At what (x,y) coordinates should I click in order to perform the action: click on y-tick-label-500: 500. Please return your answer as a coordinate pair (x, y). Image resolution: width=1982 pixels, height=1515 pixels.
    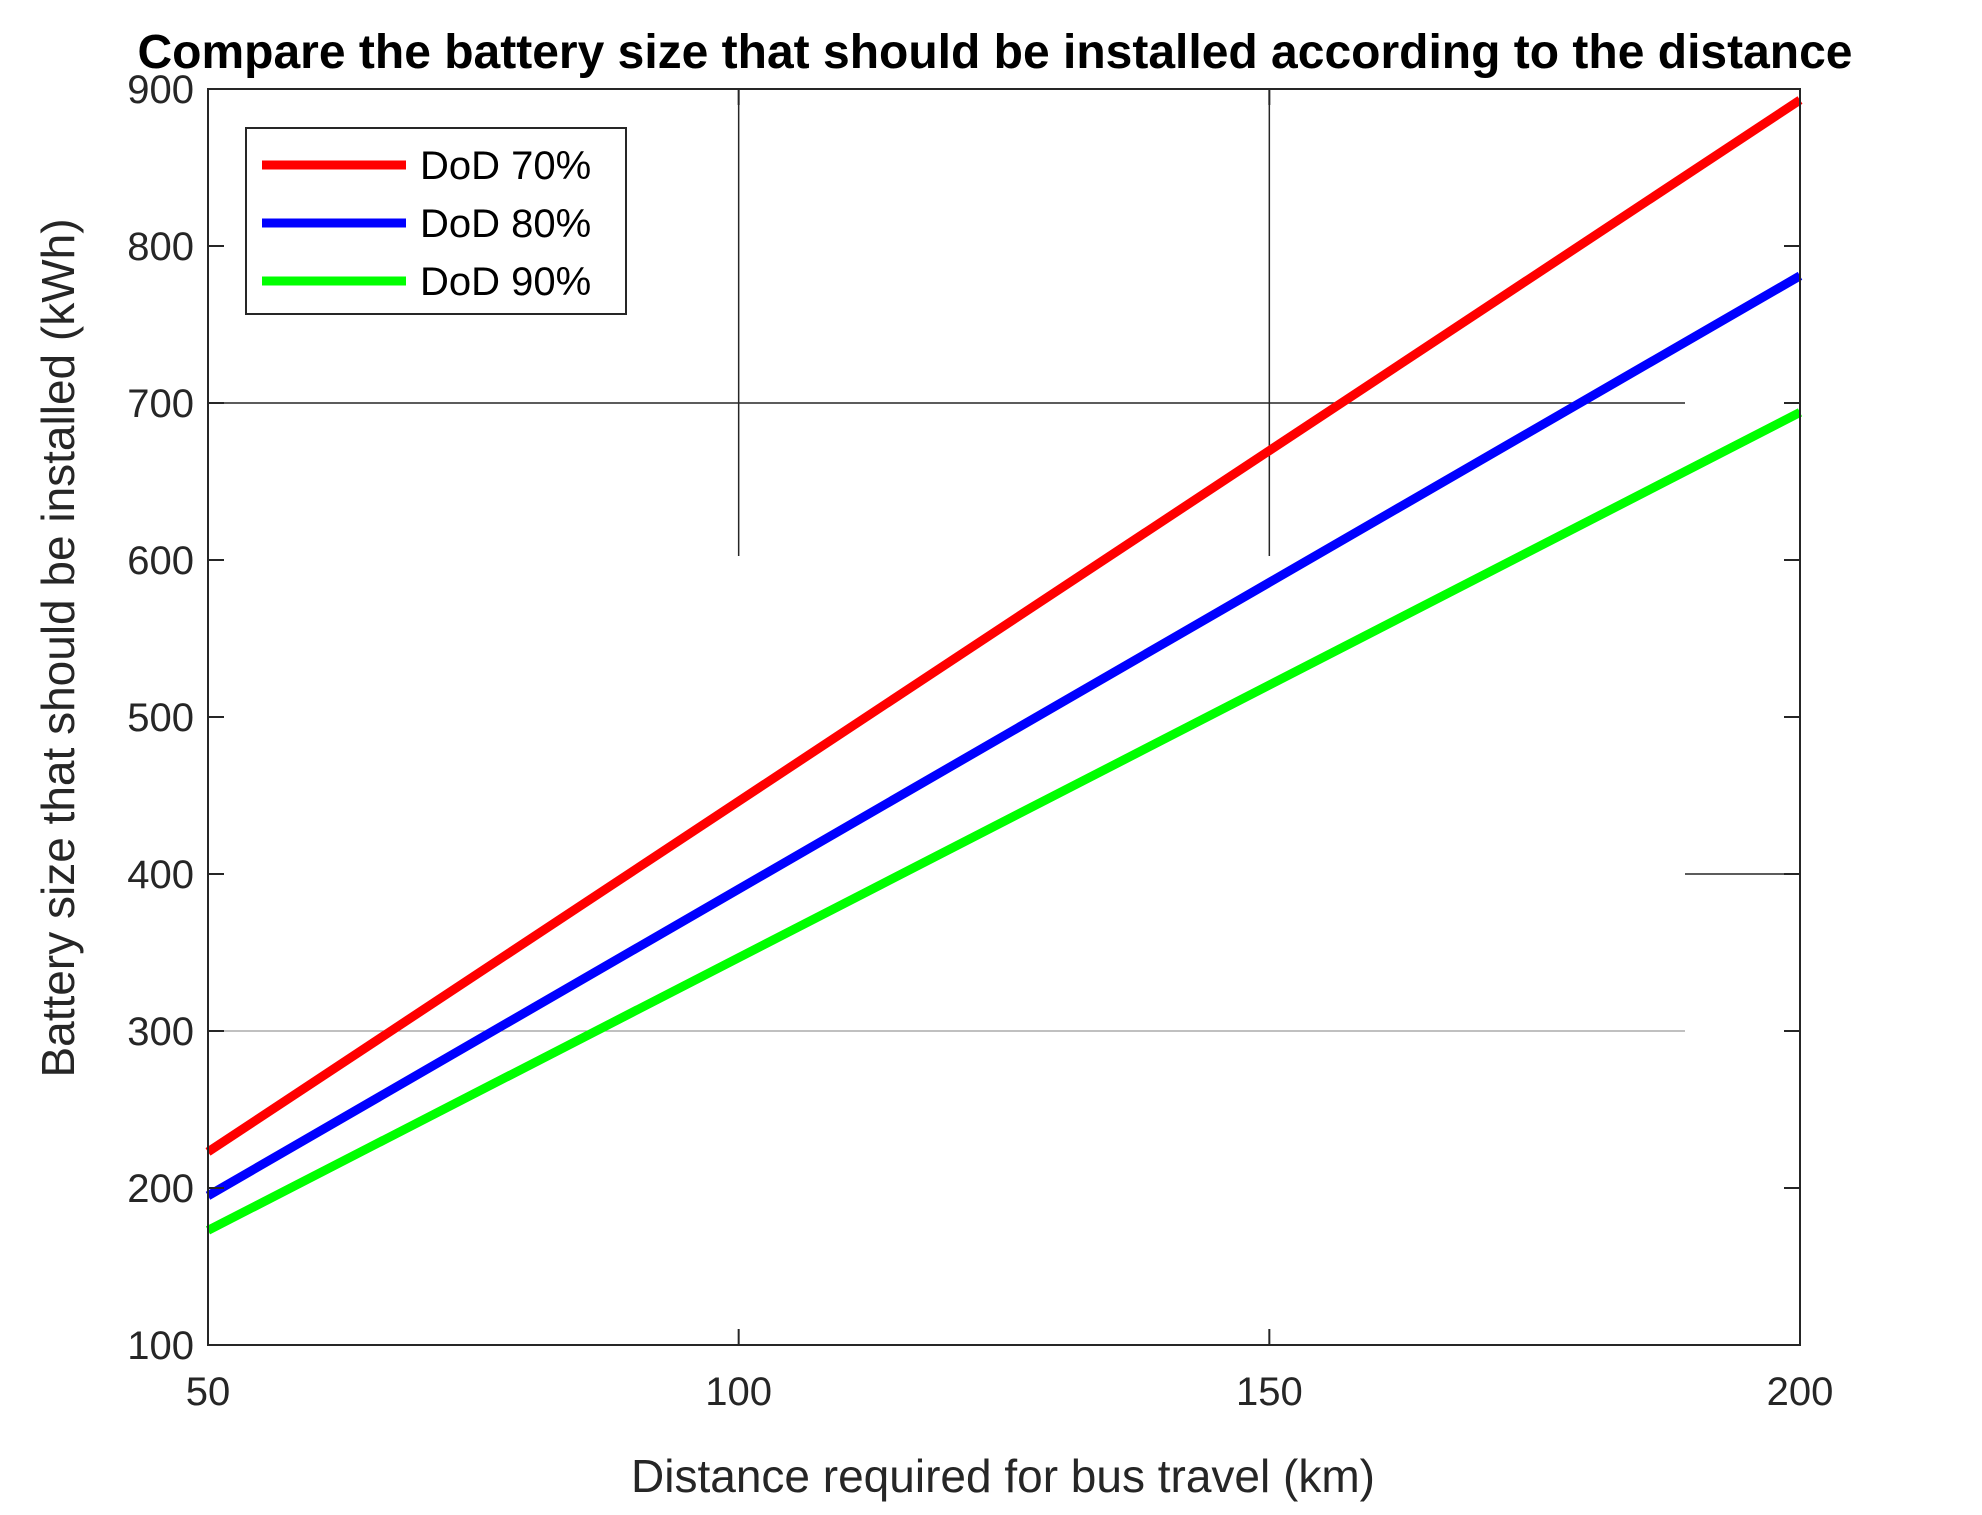
    Looking at the image, I should click on (160, 718).